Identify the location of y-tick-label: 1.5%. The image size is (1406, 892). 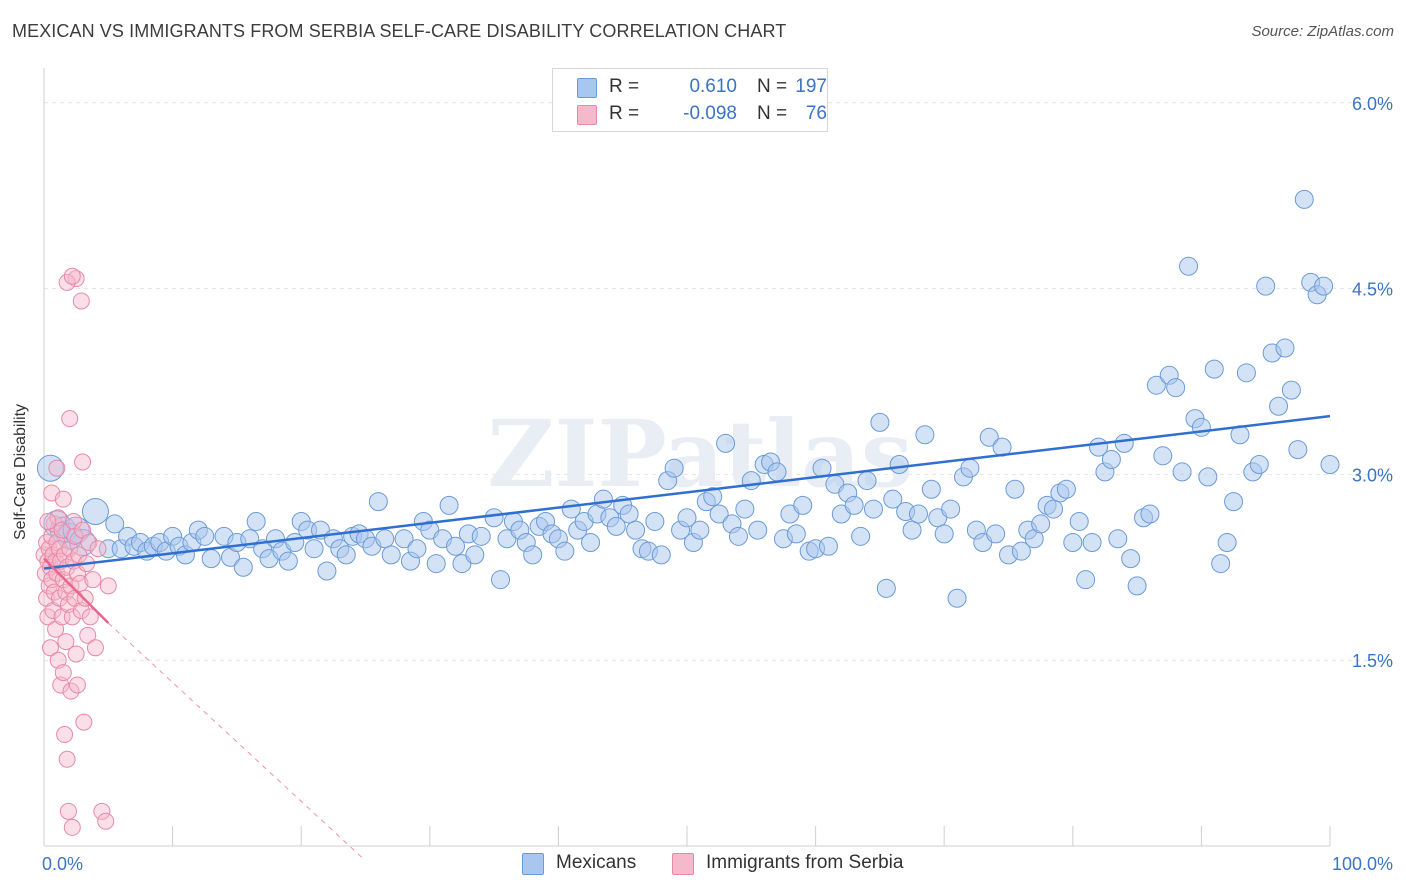
(1372, 661).